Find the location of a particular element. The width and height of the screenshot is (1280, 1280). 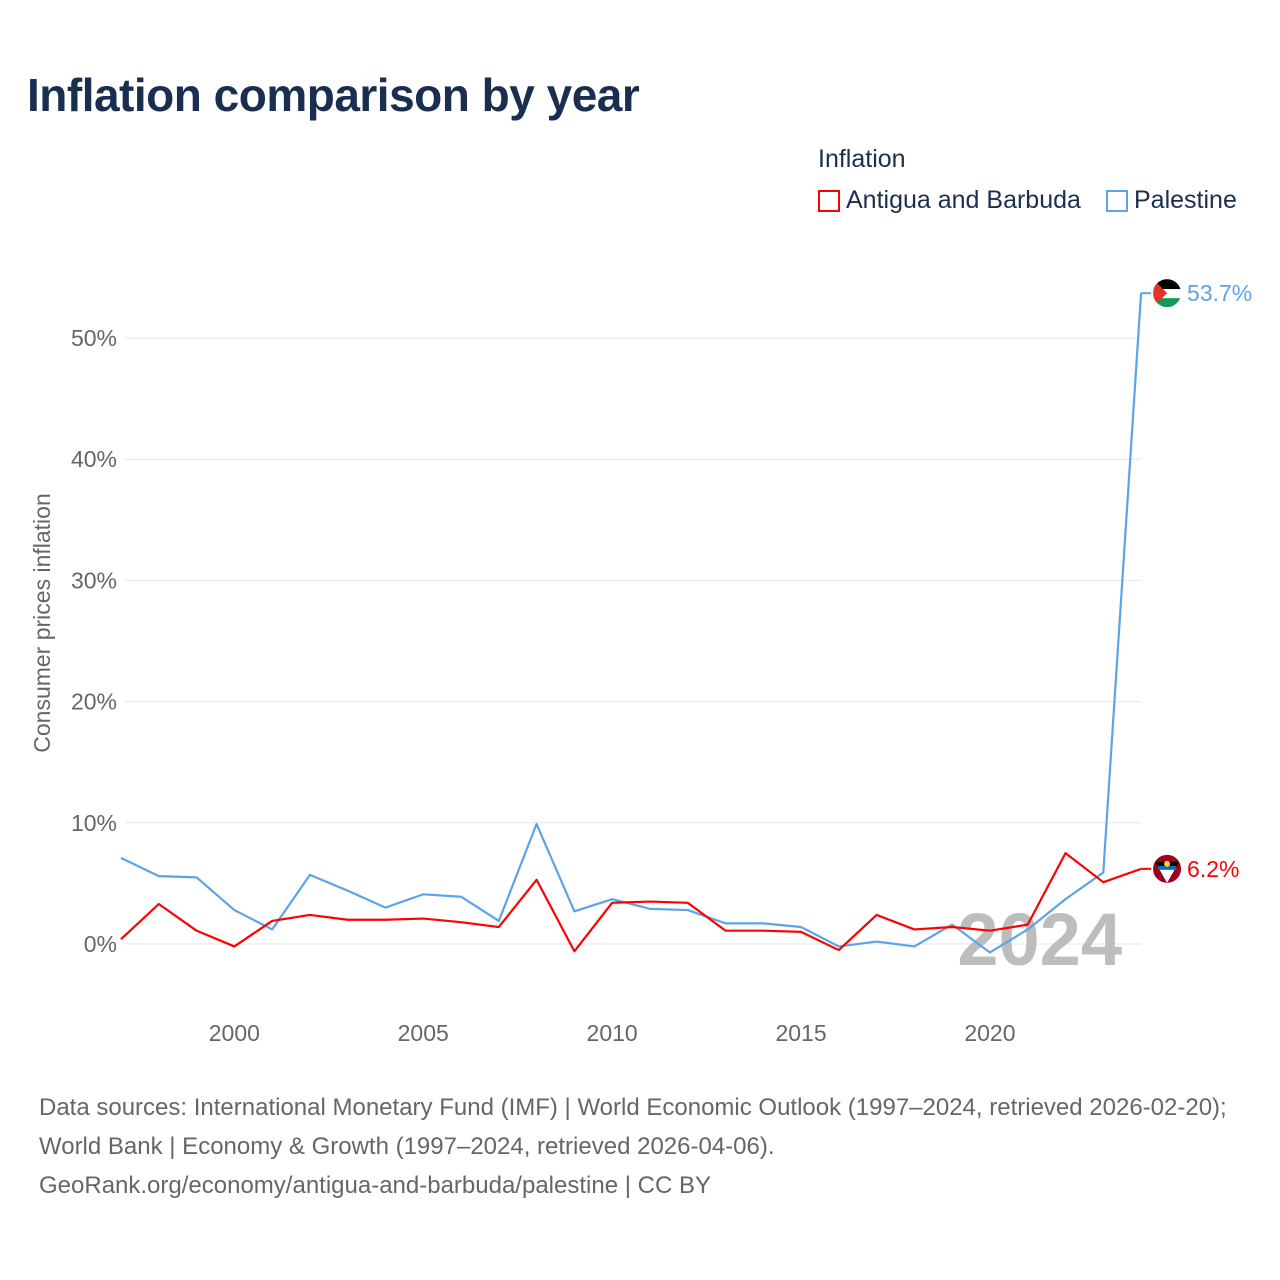

x-tick-label: 2015 is located at coordinates (800, 1033).